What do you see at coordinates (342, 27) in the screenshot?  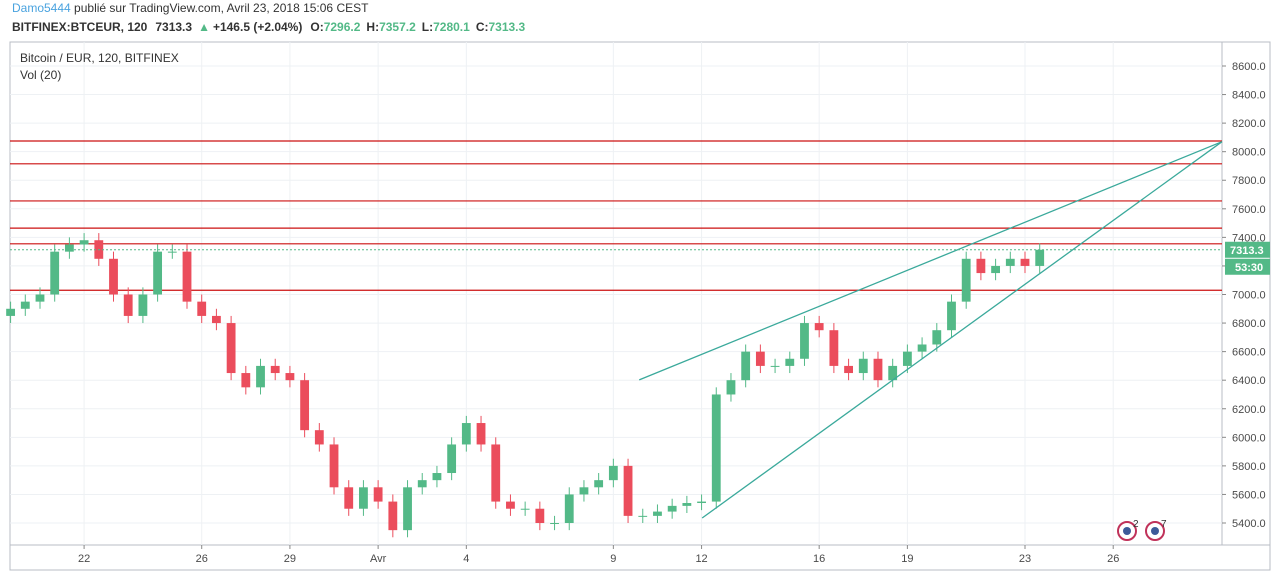 I see `ohlc-value: 7296.2` at bounding box center [342, 27].